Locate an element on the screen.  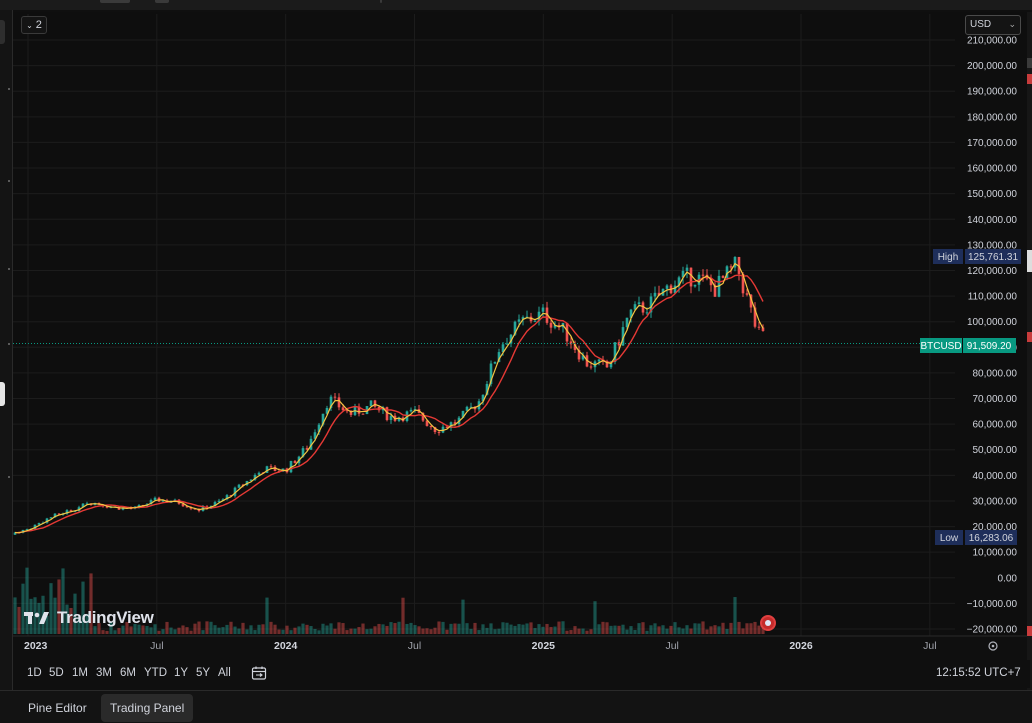
timeframe-6m: 6M is located at coordinates (128, 673).